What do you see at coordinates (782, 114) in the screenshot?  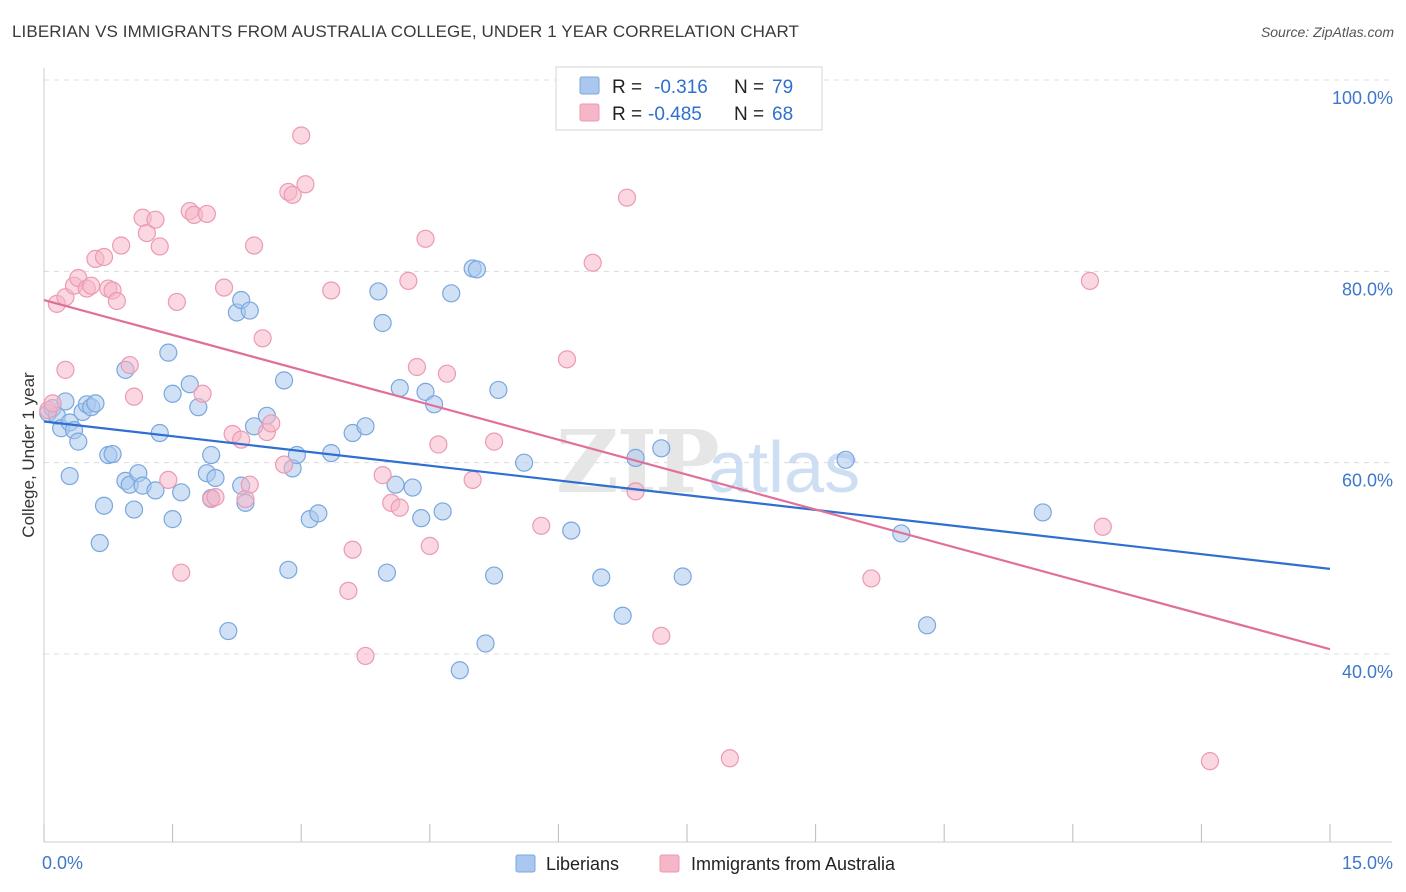 I see `stats-n-value-pink: 68` at bounding box center [782, 114].